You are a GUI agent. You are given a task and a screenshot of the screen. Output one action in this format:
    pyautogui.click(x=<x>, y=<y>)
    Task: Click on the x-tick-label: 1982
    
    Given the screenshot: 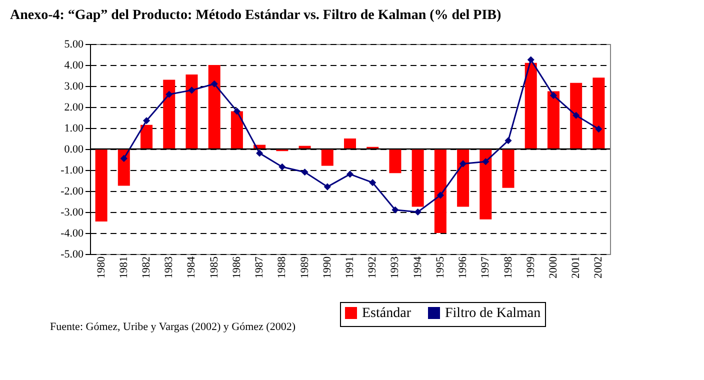 What is the action you would take?
    pyautogui.click(x=146, y=267)
    